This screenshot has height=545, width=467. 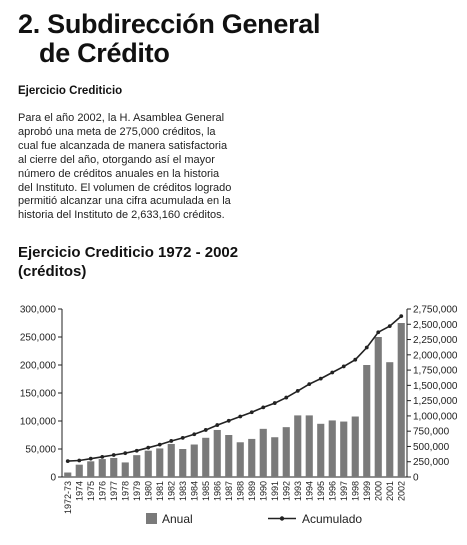 What do you see at coordinates (378, 491) in the screenshot?
I see `x-tick-label: 2000` at bounding box center [378, 491].